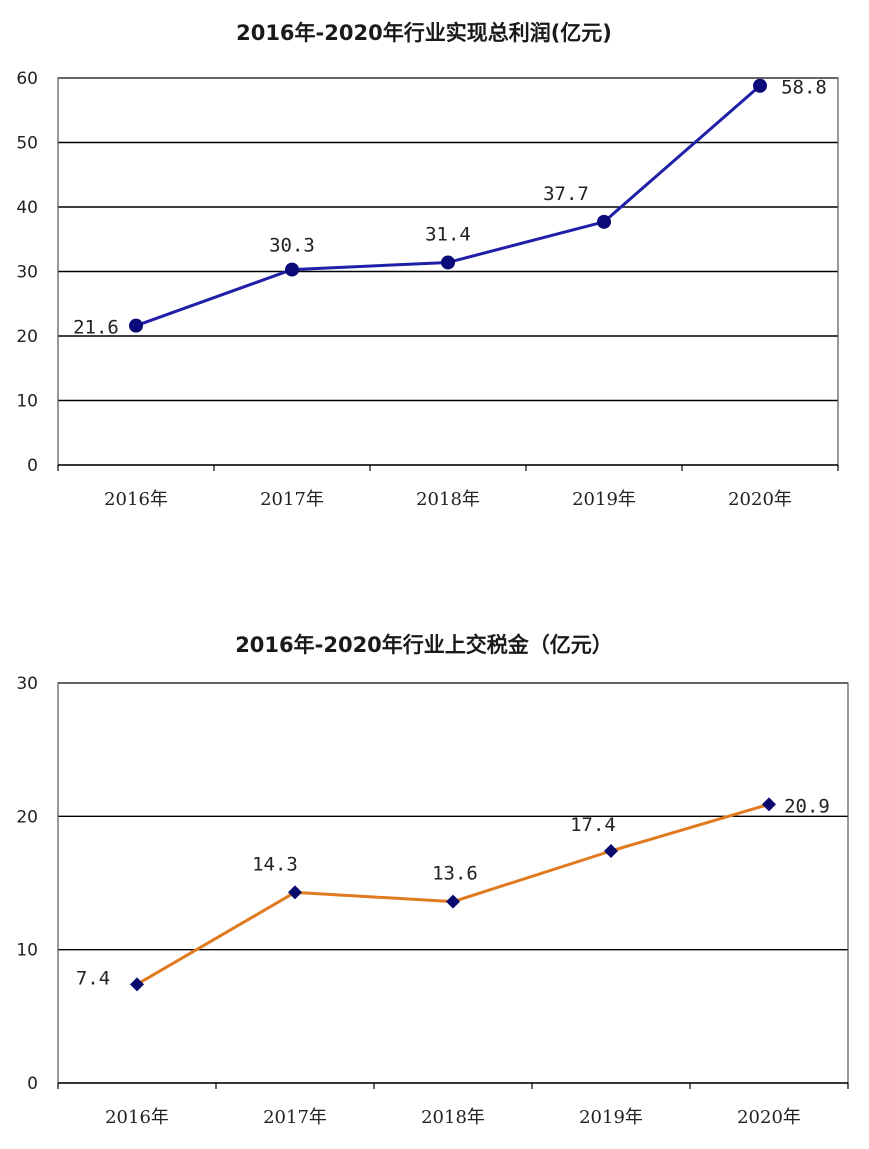 The height and width of the screenshot is (1149, 869). What do you see at coordinates (275, 864) in the screenshot?
I see `data-label: 14.3` at bounding box center [275, 864].